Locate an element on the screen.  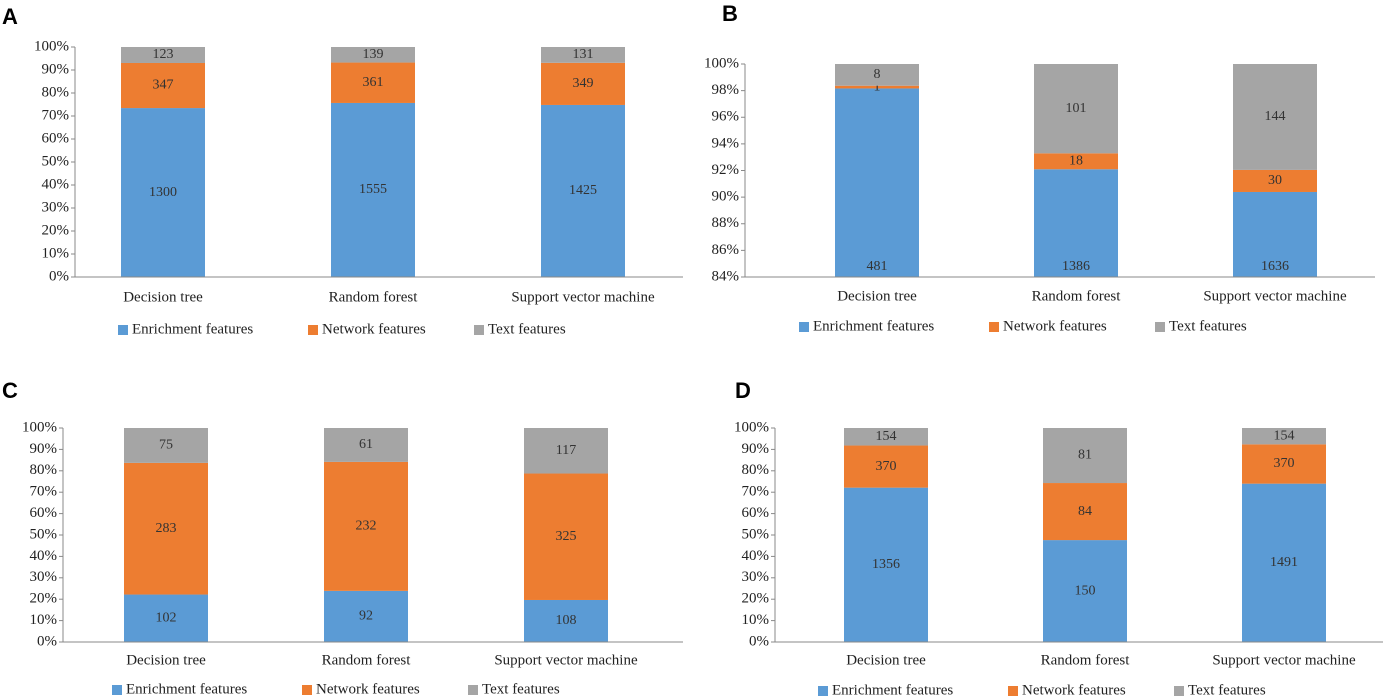
data-label: 101 is located at coordinates (1076, 108).